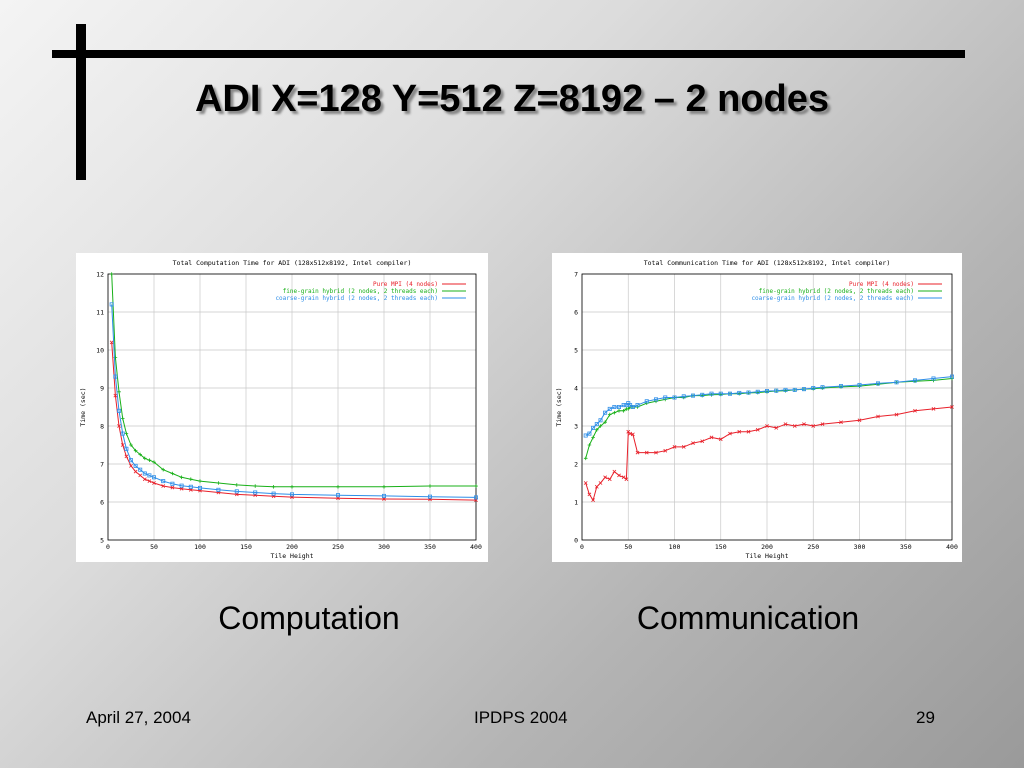 This screenshot has width=1024, height=768. I want to click on x-tick-label: 50, so click(628, 547).